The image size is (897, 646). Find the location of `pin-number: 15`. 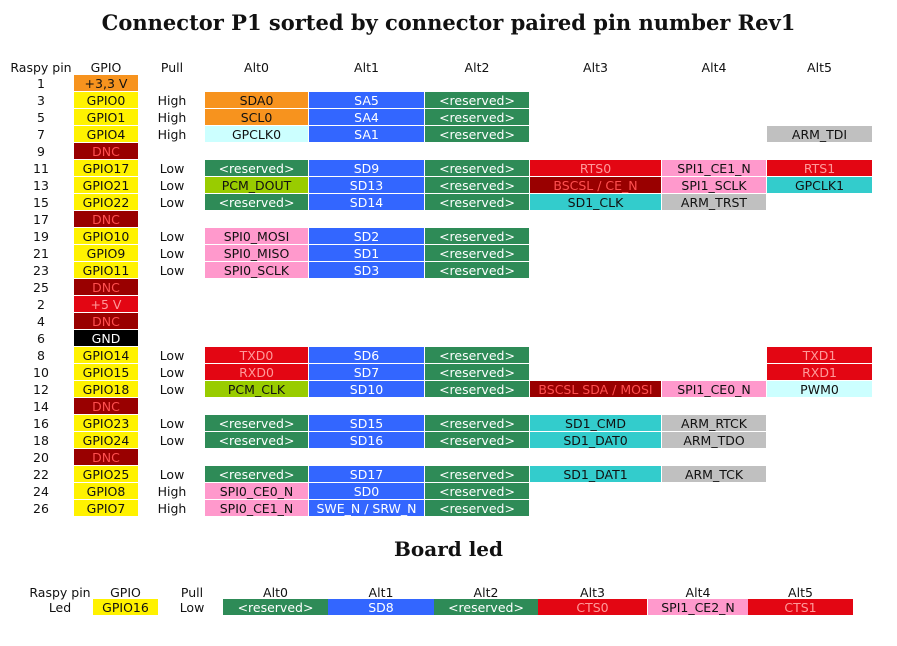

pin-number: 15 is located at coordinates (41, 202).